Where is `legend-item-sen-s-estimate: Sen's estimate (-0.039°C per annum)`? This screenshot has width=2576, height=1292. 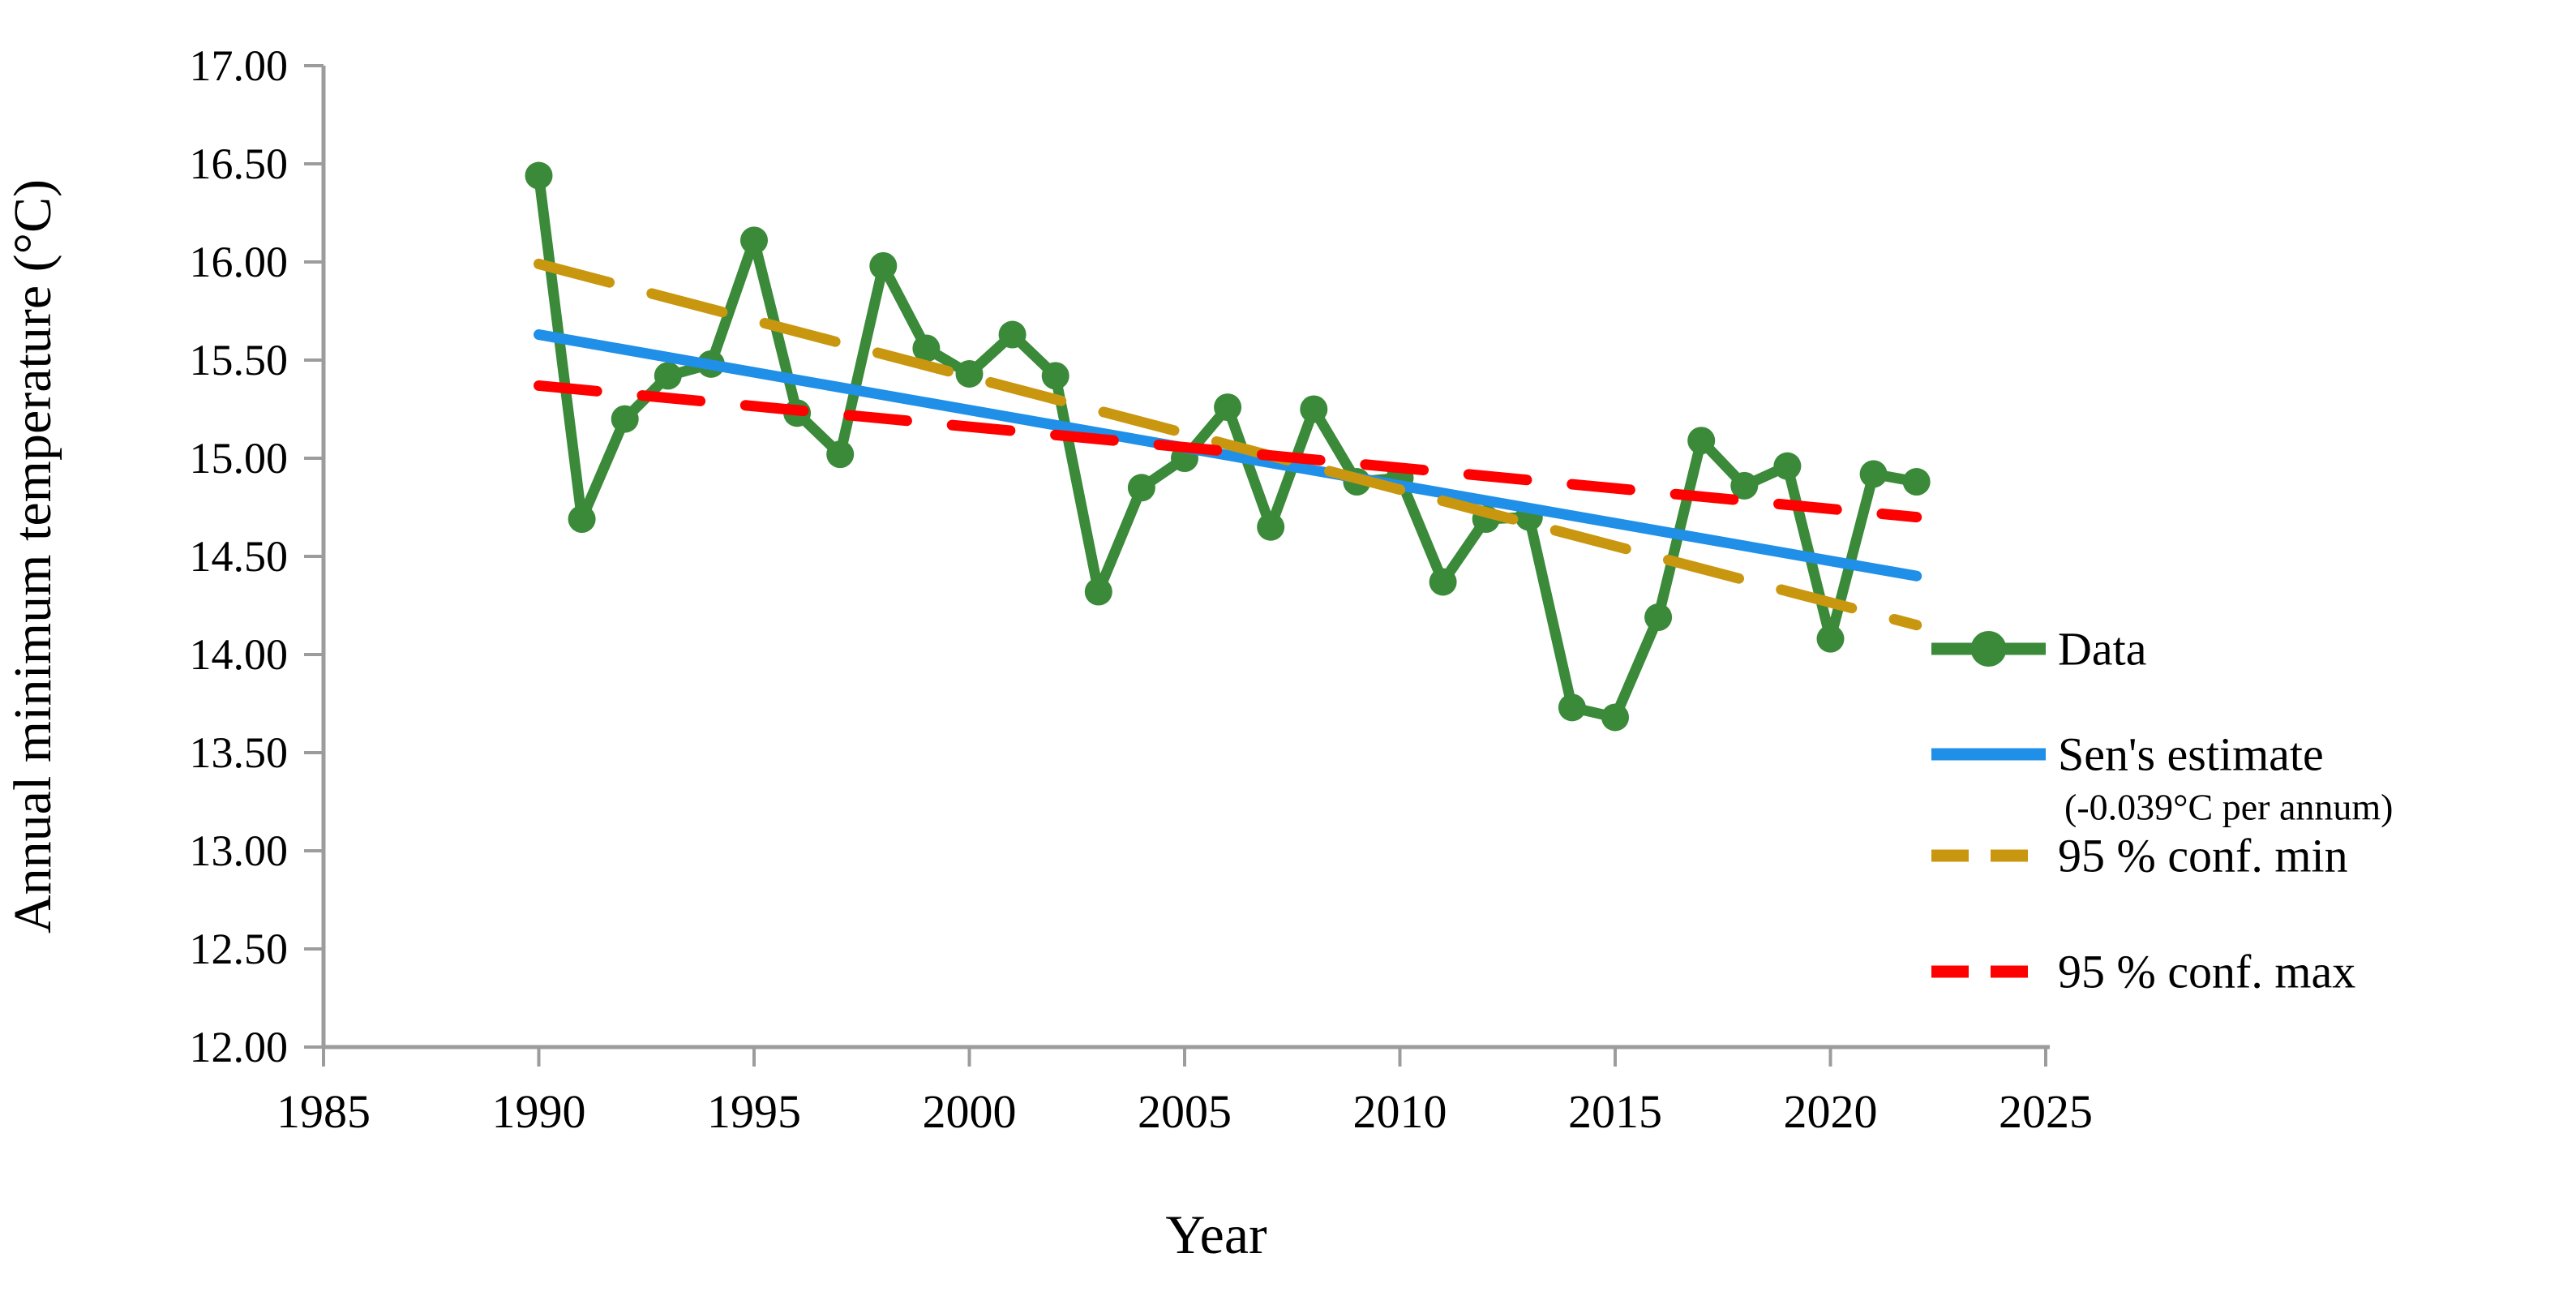
legend-item-sen-s-estimate: Sen's estimate (-0.039°C per annum) is located at coordinates (2162, 778).